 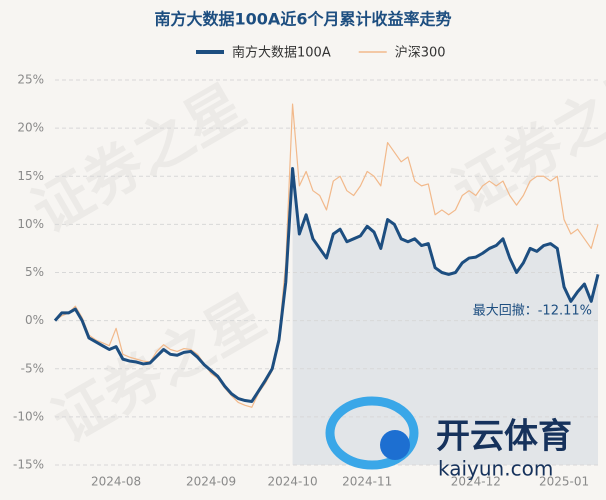 What do you see at coordinates (495, 469) in the screenshot?
I see `logo-url: kaiyun.com` at bounding box center [495, 469].